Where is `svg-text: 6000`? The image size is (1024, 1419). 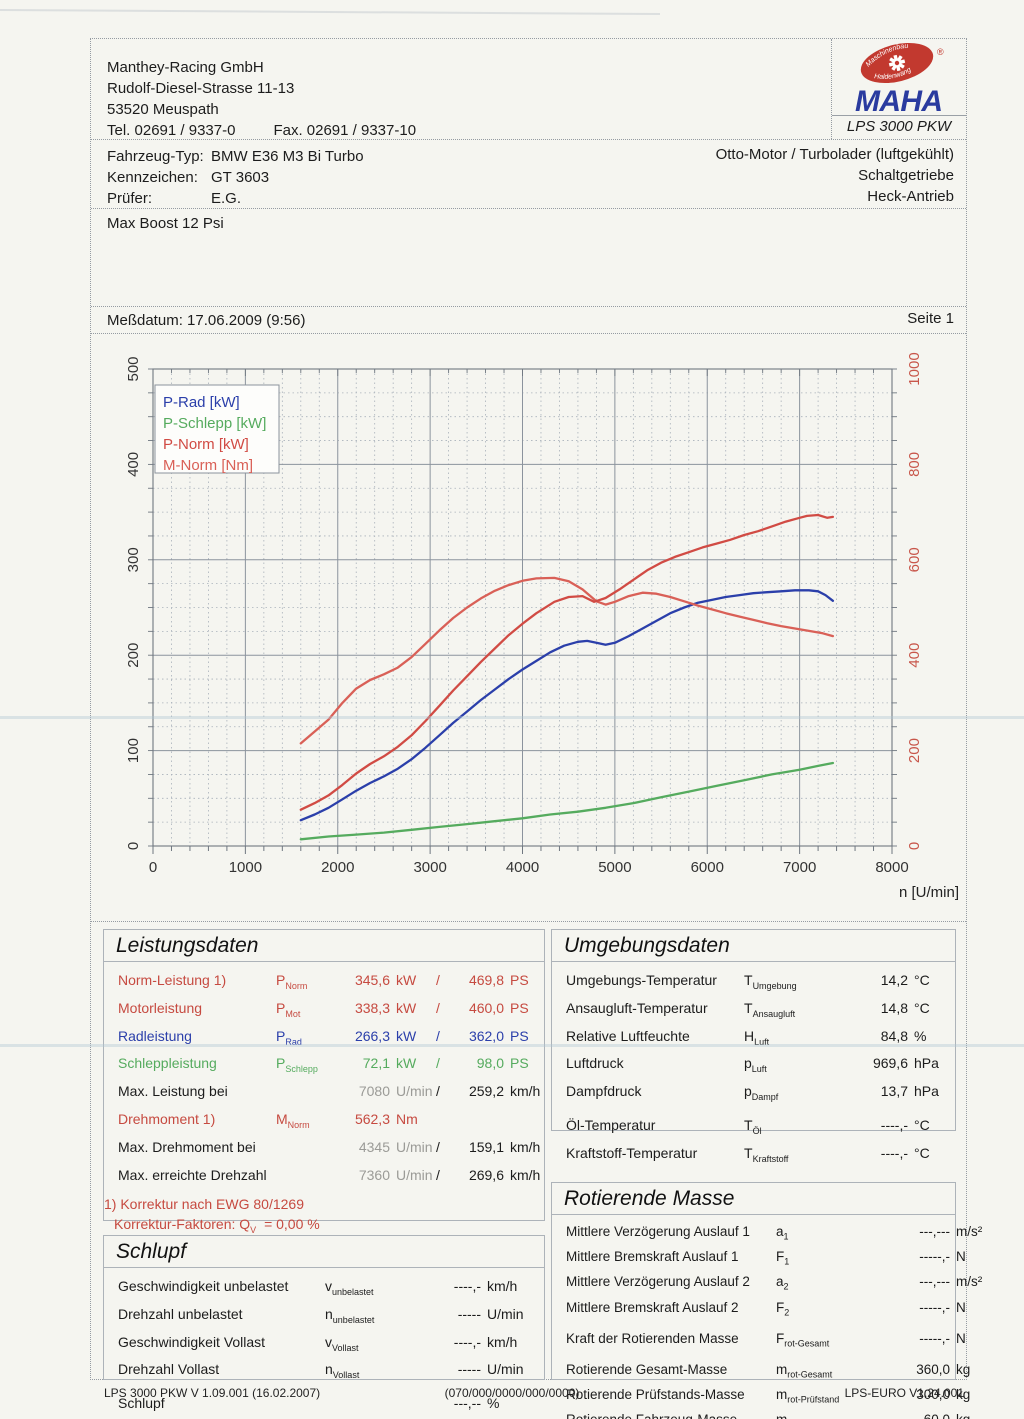
svg-text: 6000 is located at coordinates (707, 867).